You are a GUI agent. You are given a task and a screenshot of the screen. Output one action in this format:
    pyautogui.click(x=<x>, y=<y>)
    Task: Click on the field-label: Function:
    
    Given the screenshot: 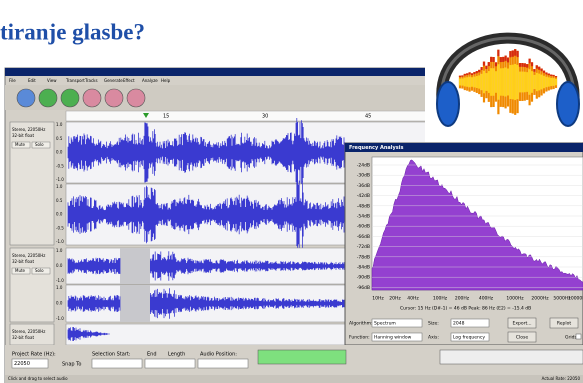 What is the action you would take?
    pyautogui.click(x=359, y=338)
    